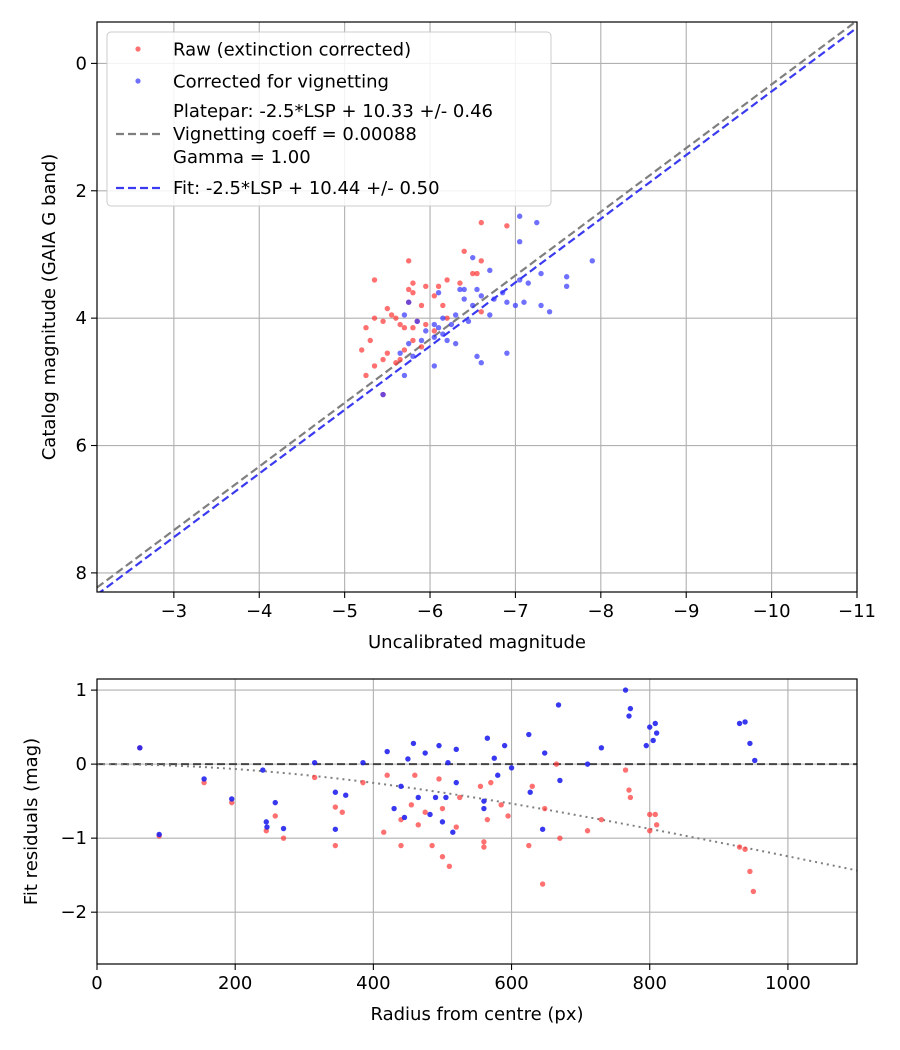  I want to click on y-tick-label: −1, so click(73, 838).